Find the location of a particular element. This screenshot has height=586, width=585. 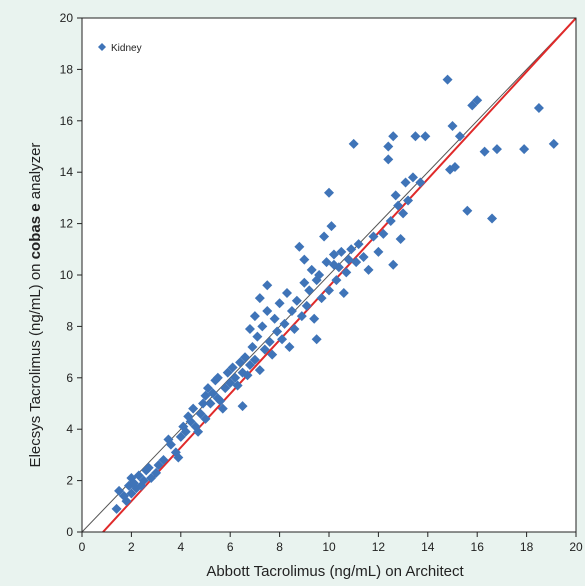

y-tick-label: 18 is located at coordinates (67, 69).